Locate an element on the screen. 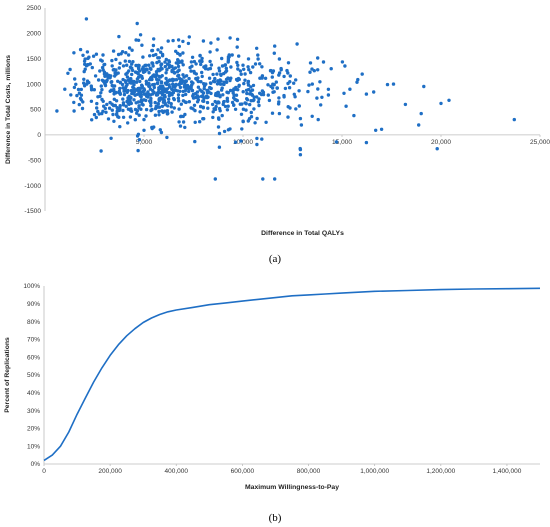 The height and width of the screenshot is (527, 550). x-tick-label: 200,000 is located at coordinates (110, 471).